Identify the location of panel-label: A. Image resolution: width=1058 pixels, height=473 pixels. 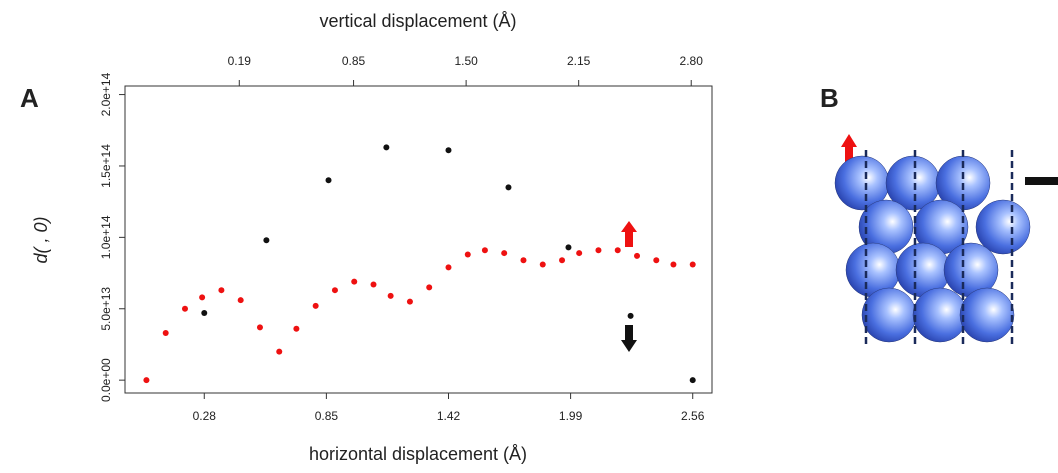
(29, 98).